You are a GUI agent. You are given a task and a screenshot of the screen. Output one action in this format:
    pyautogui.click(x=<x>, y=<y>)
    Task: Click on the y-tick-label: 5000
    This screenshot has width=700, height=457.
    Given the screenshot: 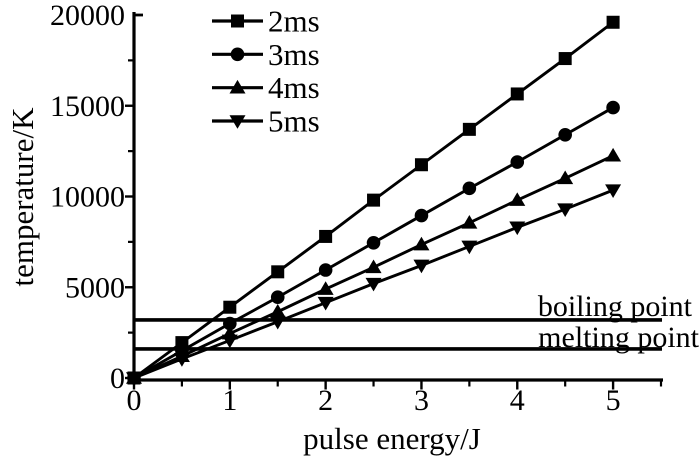 What is the action you would take?
    pyautogui.click(x=95, y=287)
    